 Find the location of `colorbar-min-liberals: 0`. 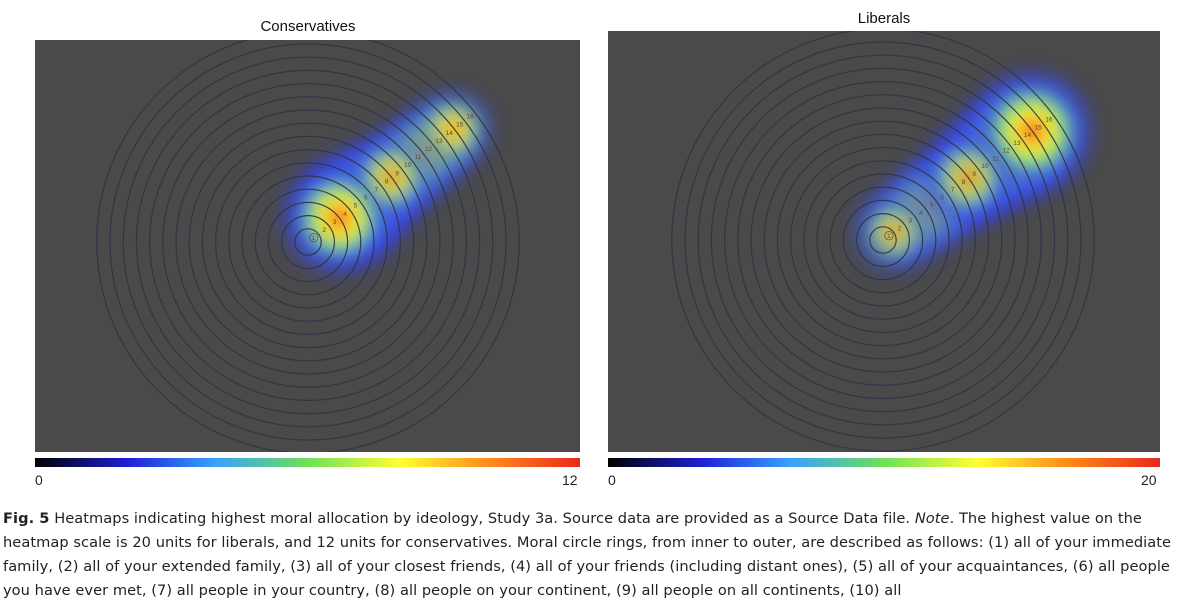

colorbar-min-liberals: 0 is located at coordinates (612, 480).